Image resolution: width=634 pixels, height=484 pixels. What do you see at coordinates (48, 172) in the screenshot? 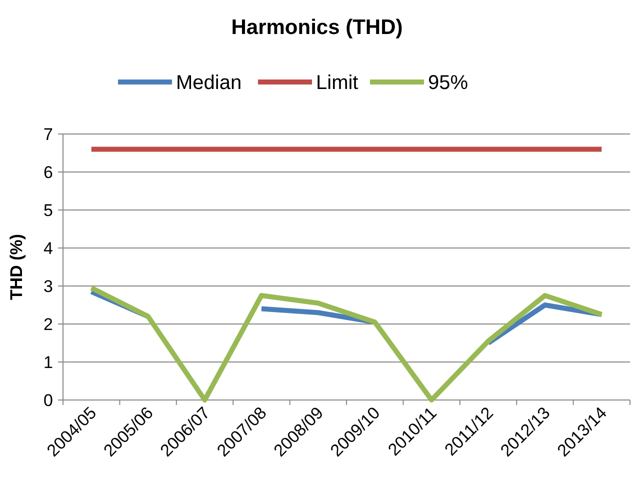
I see `y-tick-label: 6` at bounding box center [48, 172].